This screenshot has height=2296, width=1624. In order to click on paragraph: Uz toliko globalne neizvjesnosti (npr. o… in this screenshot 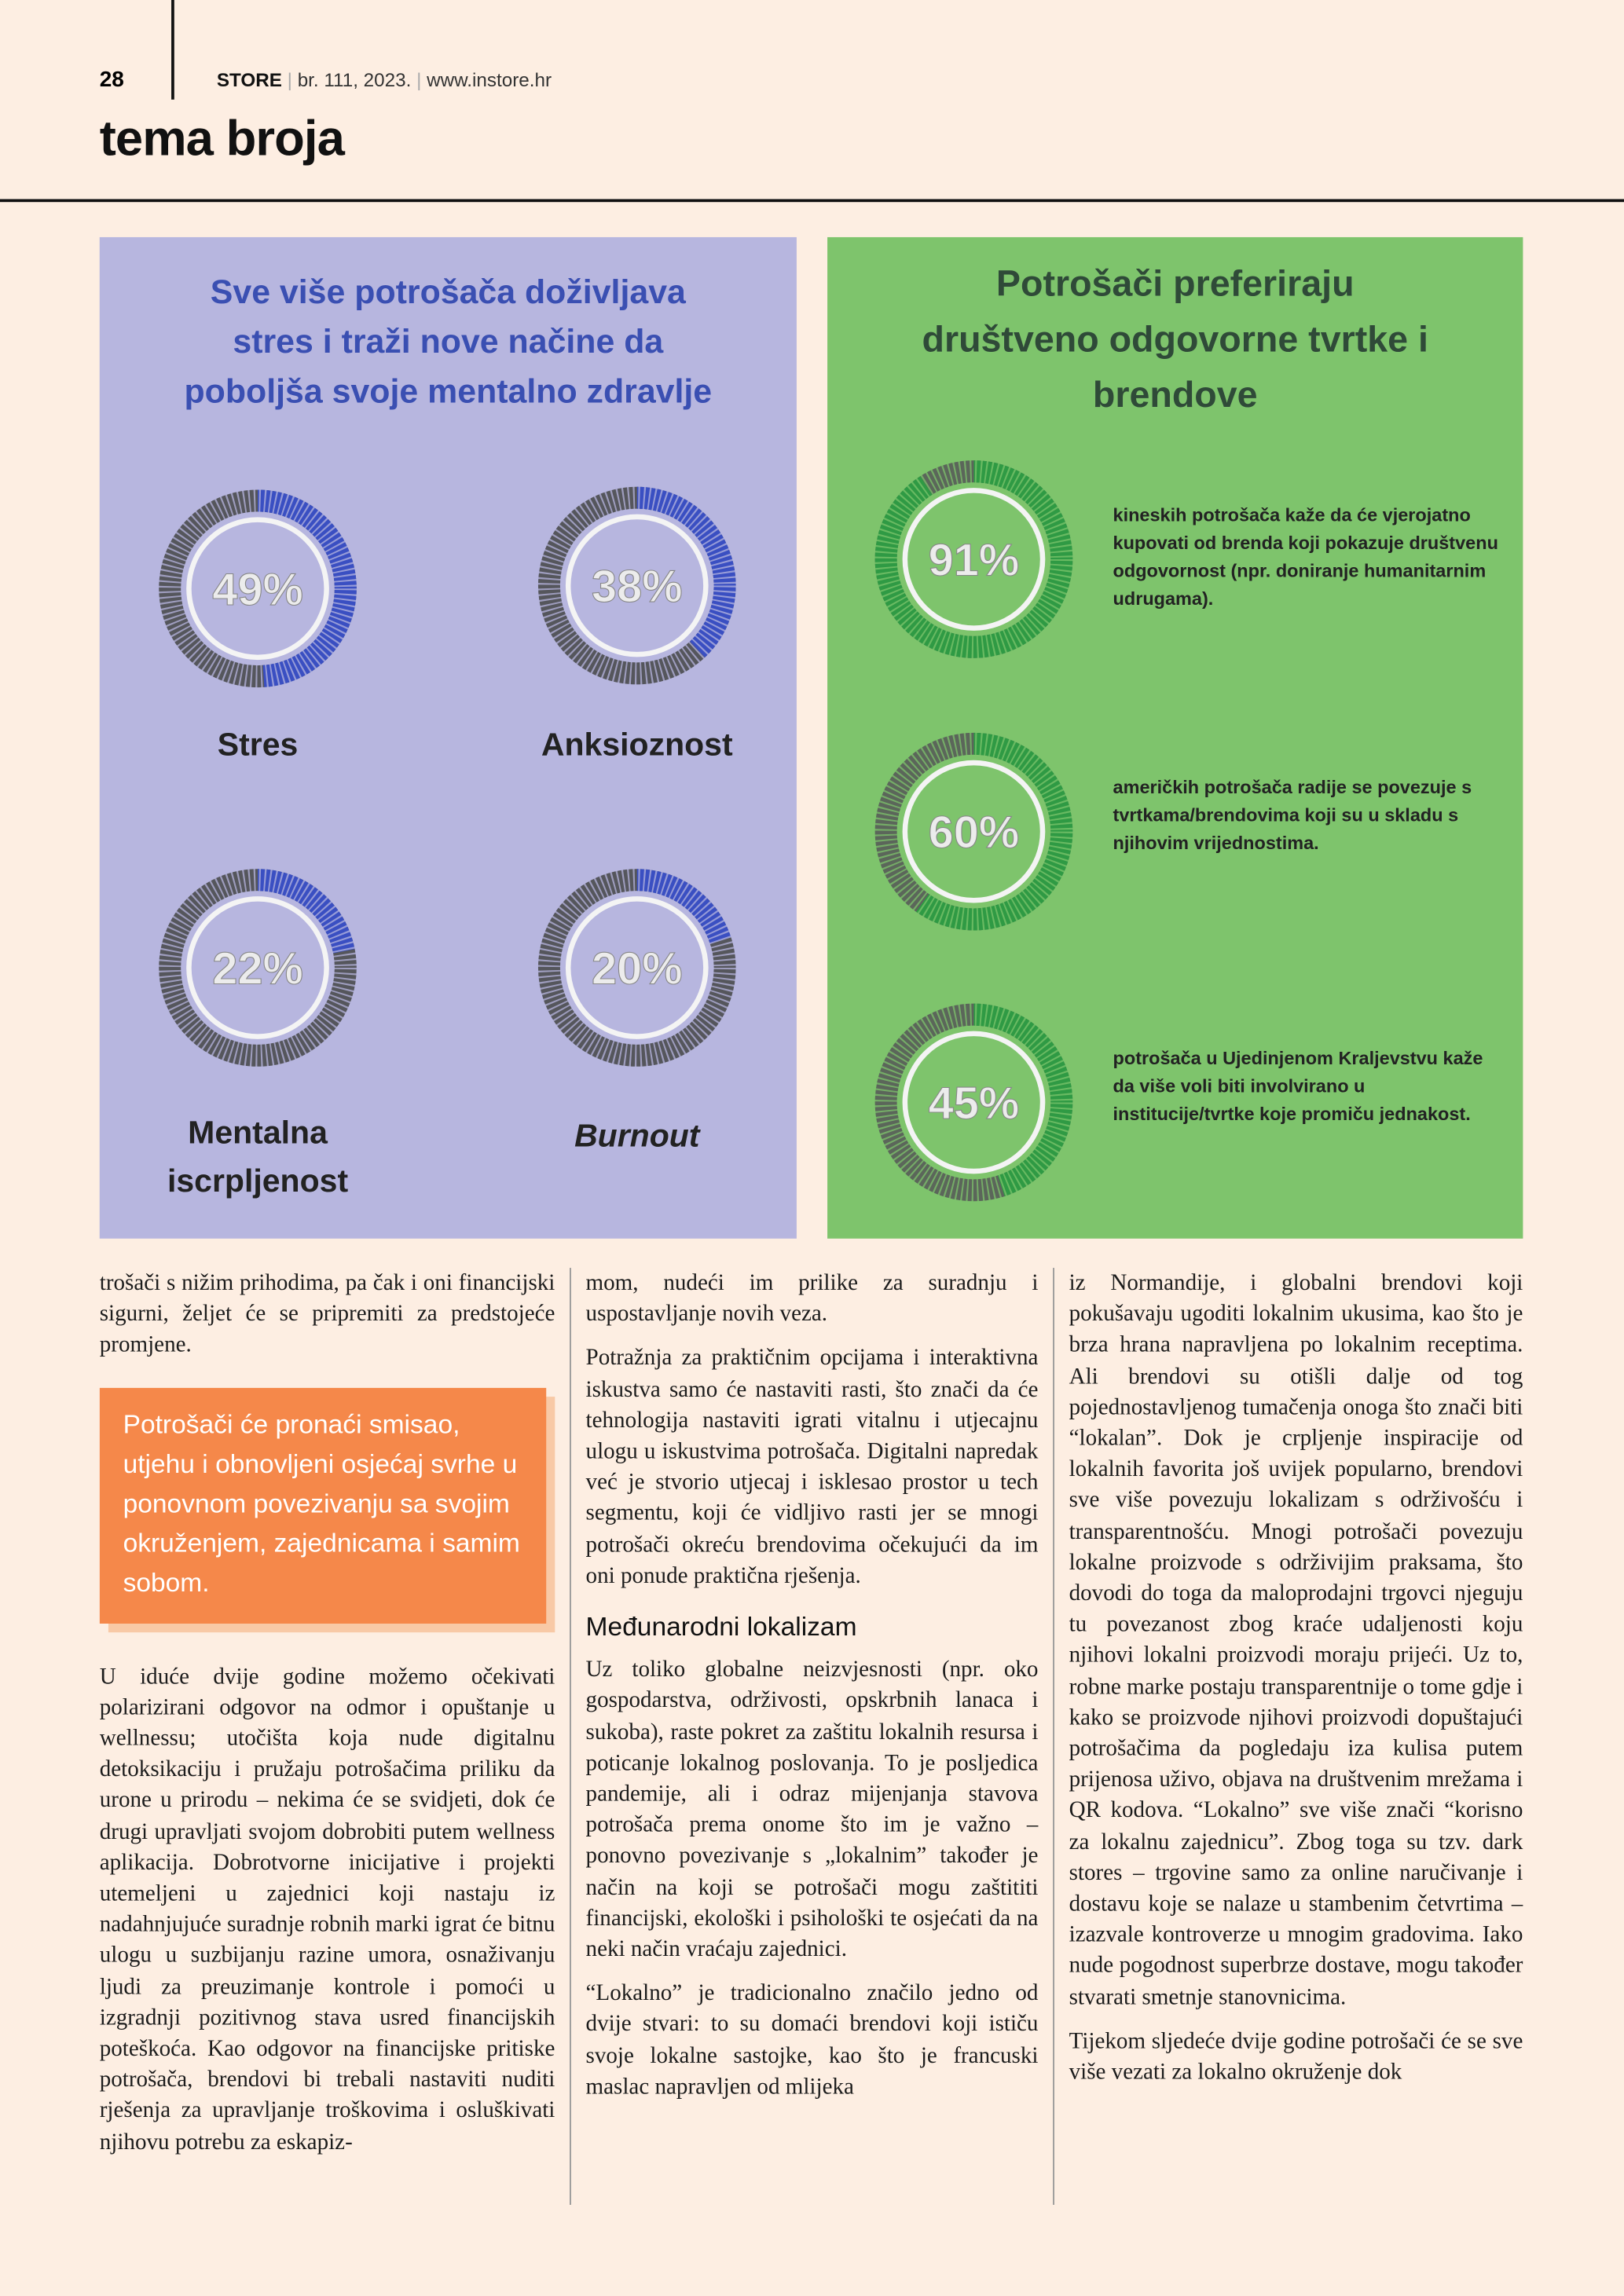, I will do `click(812, 1809)`.